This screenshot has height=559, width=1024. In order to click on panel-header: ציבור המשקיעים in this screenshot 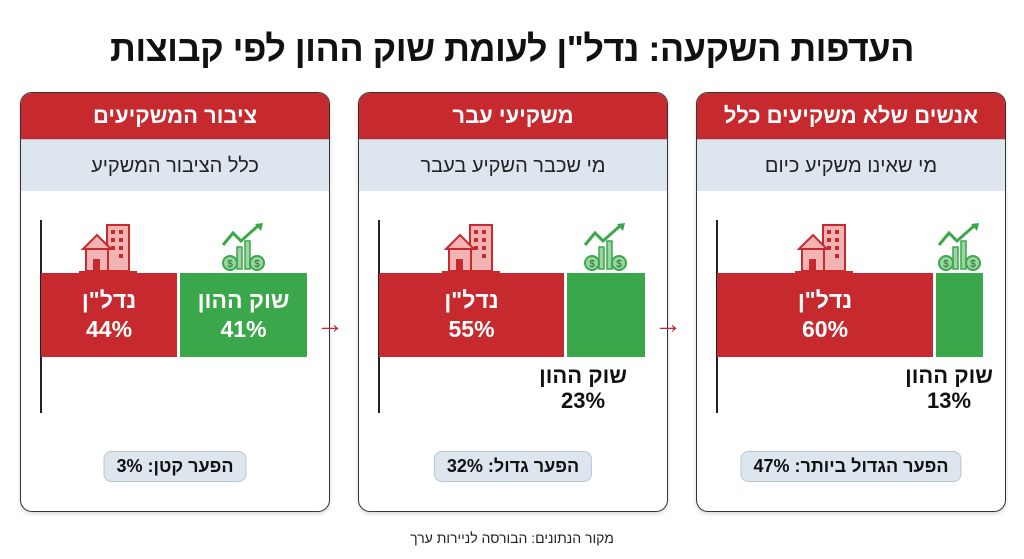, I will do `click(175, 116)`.